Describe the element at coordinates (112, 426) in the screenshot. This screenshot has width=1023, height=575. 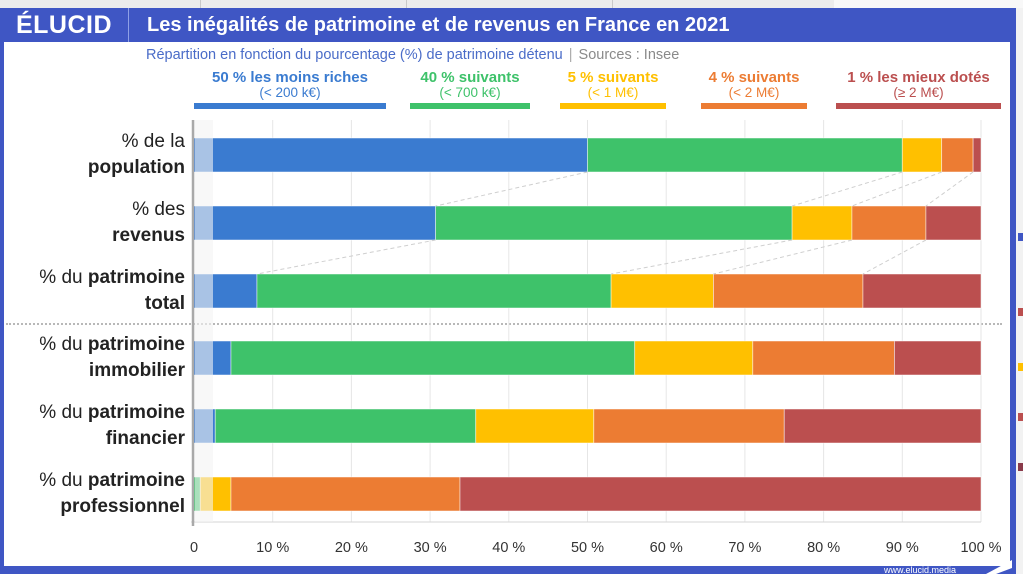
I see `row-label: % du patrimoine financier` at that location.